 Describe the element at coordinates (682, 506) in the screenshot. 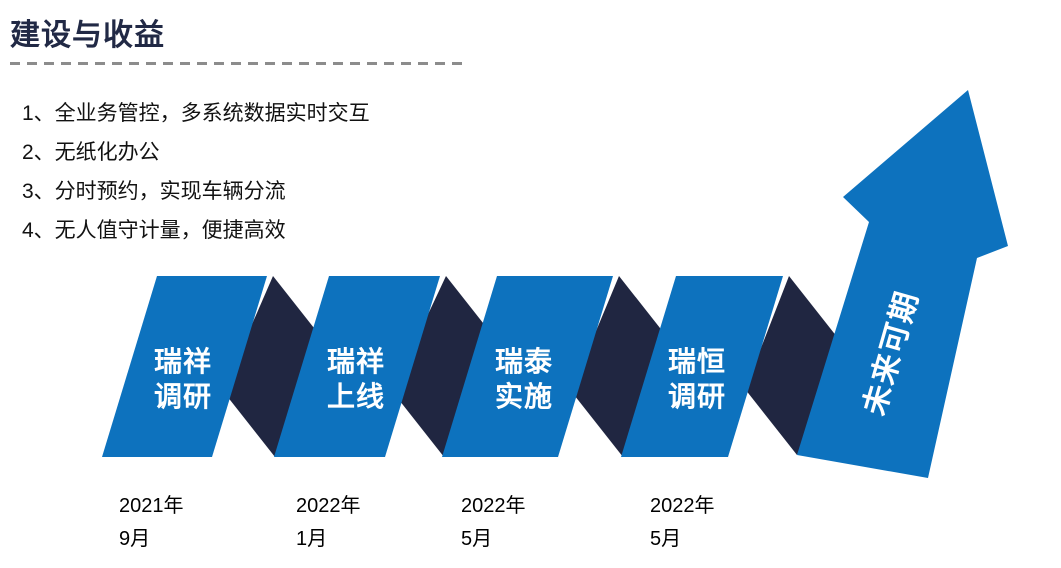

I see `milestone-date-4-year: 2022年` at that location.